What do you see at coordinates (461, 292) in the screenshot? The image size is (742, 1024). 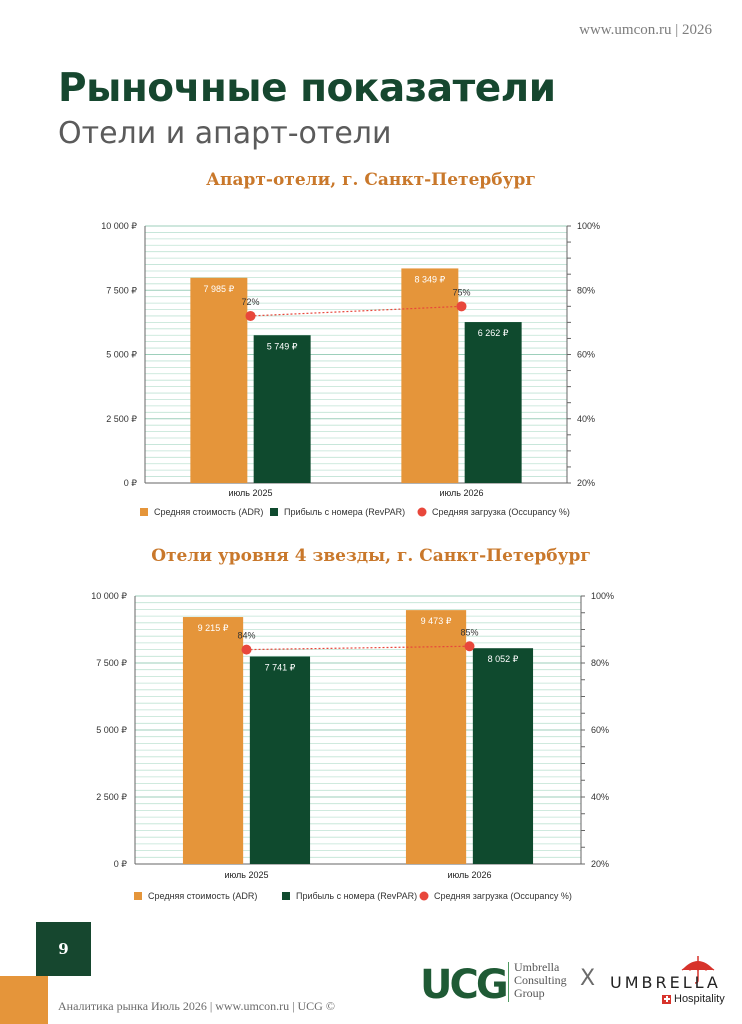 I see `data-label-occupancy: 75%` at bounding box center [461, 292].